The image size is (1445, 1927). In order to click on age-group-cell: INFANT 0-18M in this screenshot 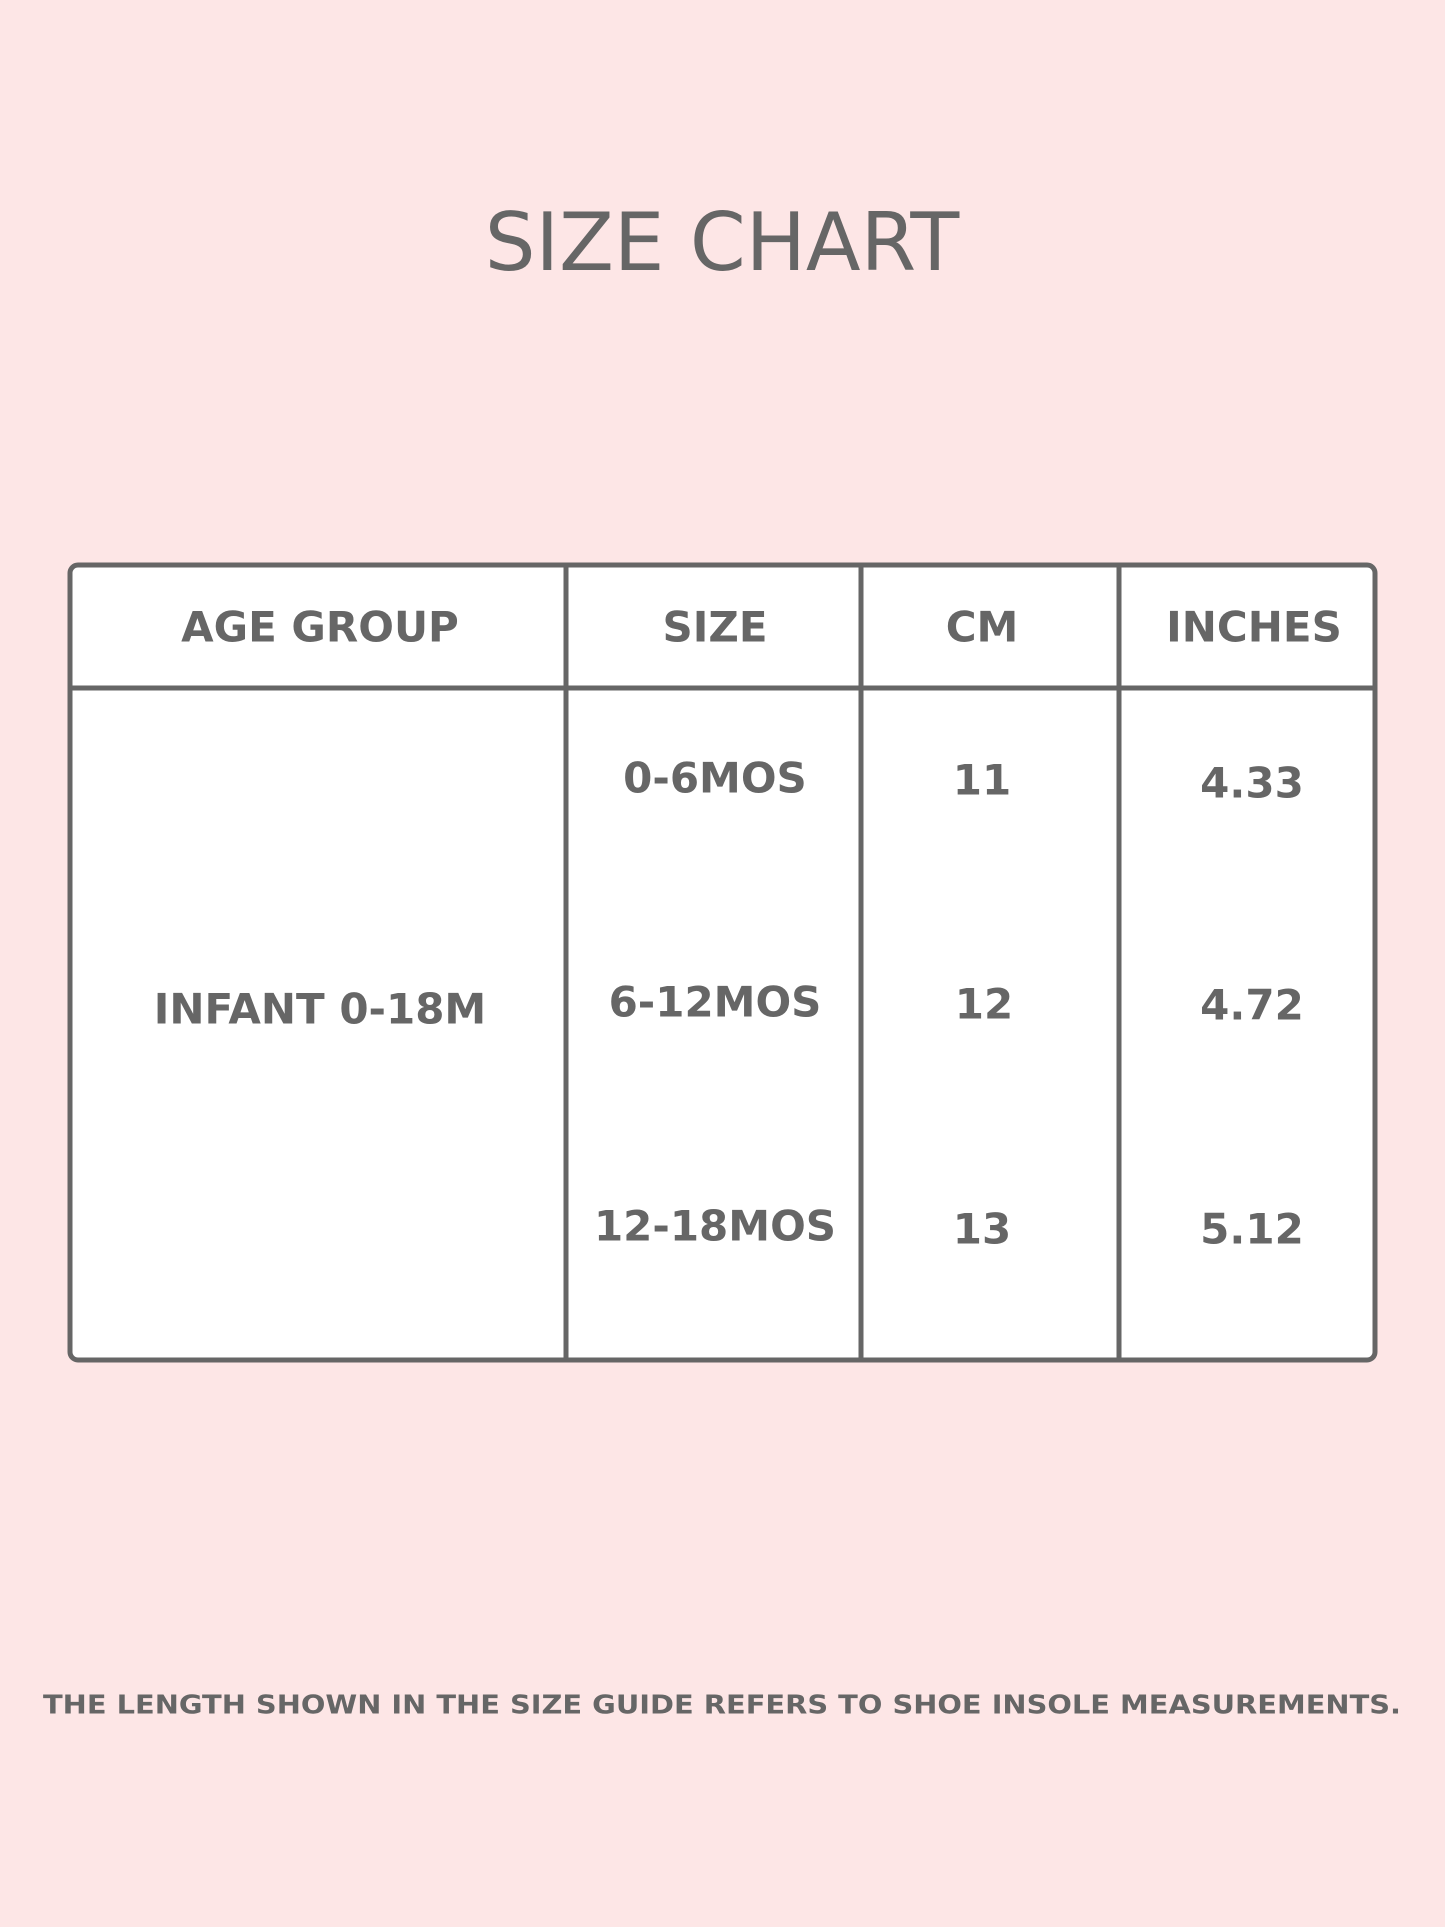, I will do `click(320, 1009)`.